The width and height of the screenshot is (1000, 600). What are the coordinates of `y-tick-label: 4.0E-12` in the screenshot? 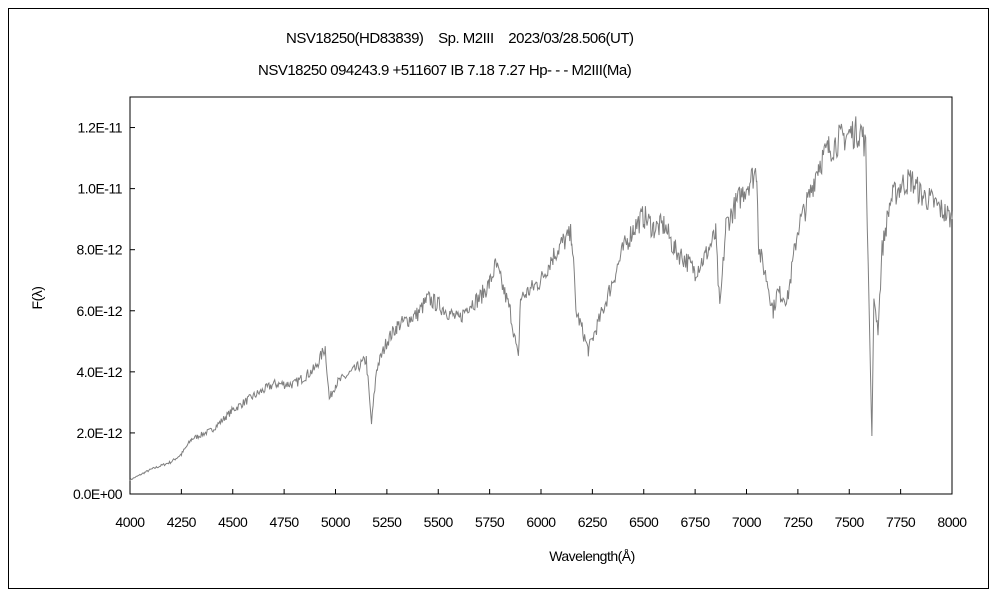 It's located at (99, 372).